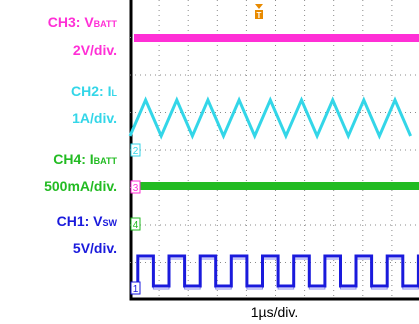 The width and height of the screenshot is (419, 324). I want to click on ch4-label: CH4: IBATT, so click(85, 160).